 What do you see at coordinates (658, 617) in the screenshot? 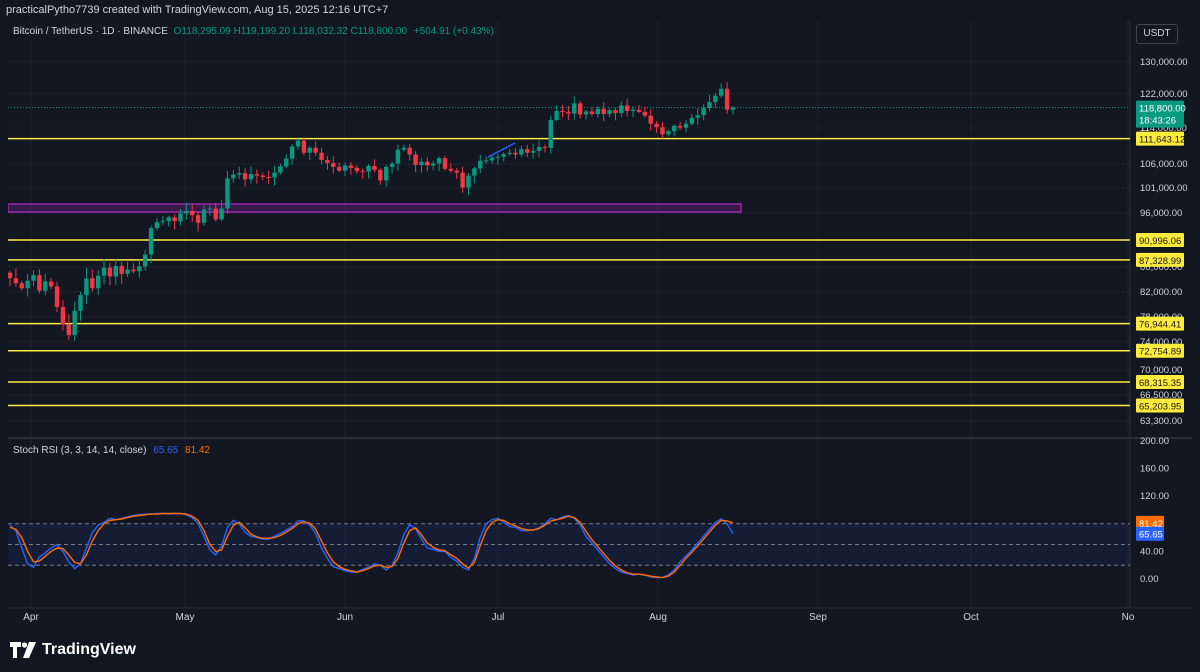
I see `time-axis-label: Aug` at bounding box center [658, 617].